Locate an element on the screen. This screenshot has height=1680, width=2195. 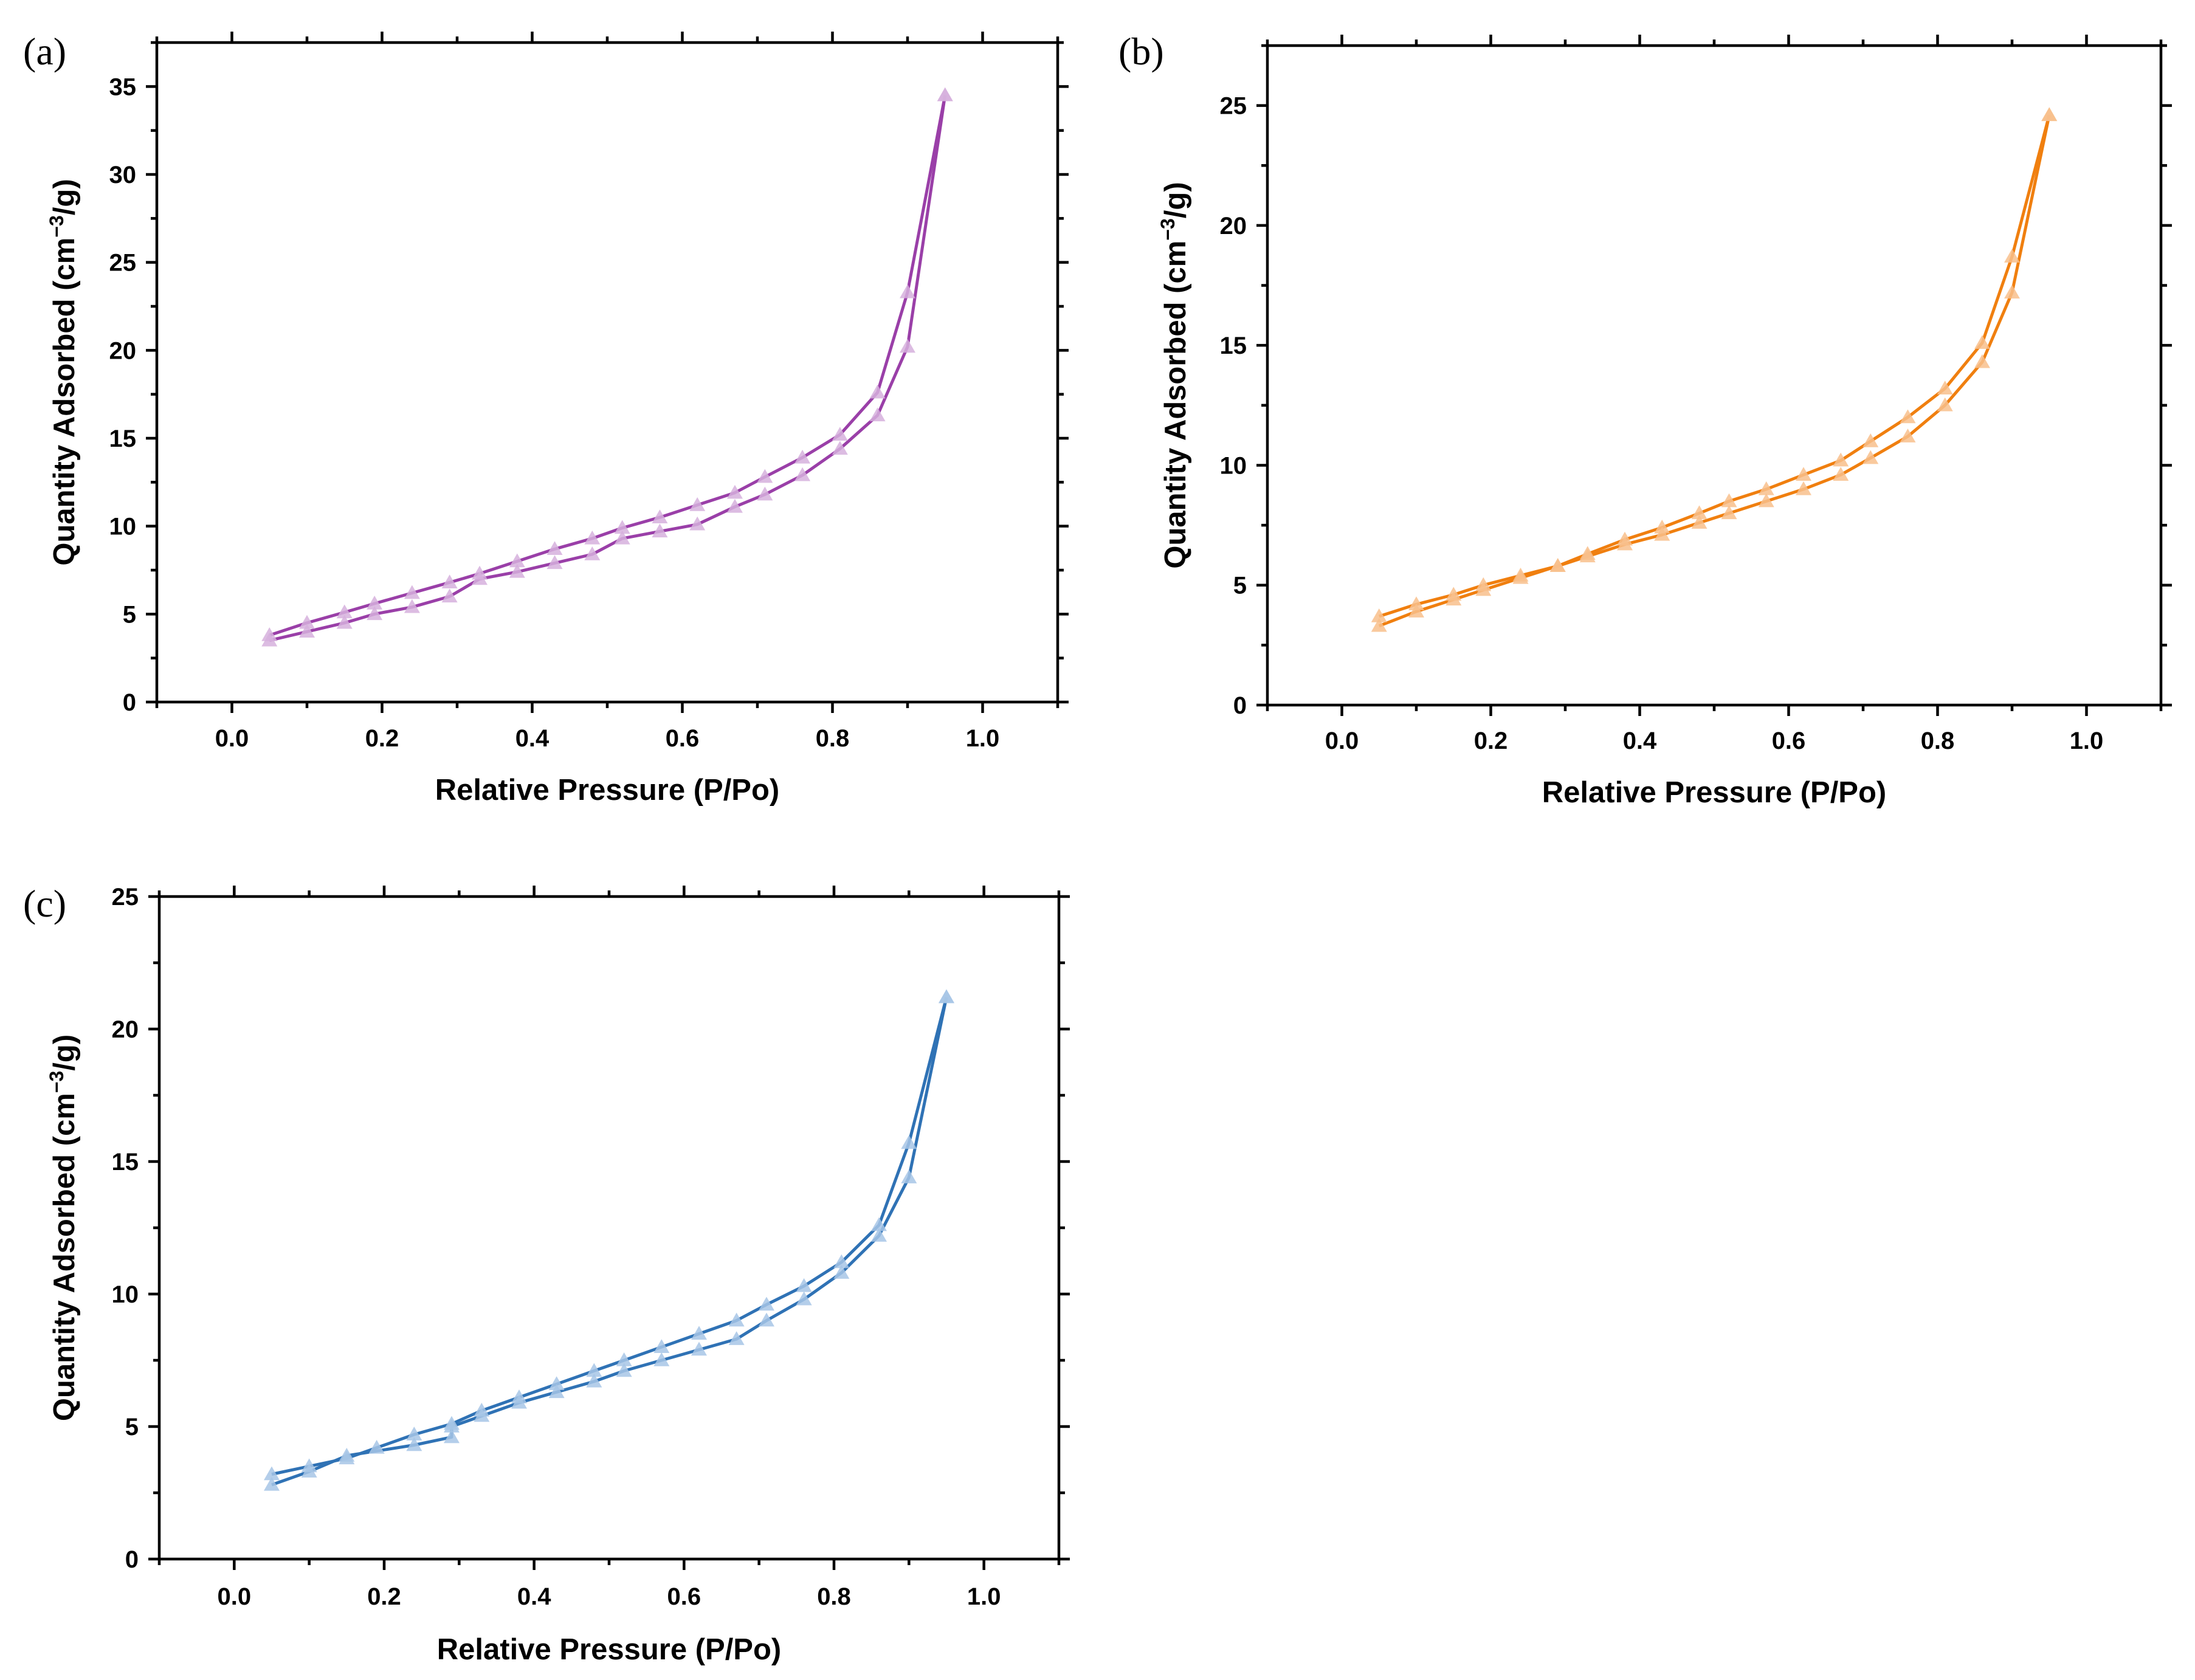
y-axis-title: Quantity Adsorbed (cm−3/g) is located at coordinates (64, 1228).